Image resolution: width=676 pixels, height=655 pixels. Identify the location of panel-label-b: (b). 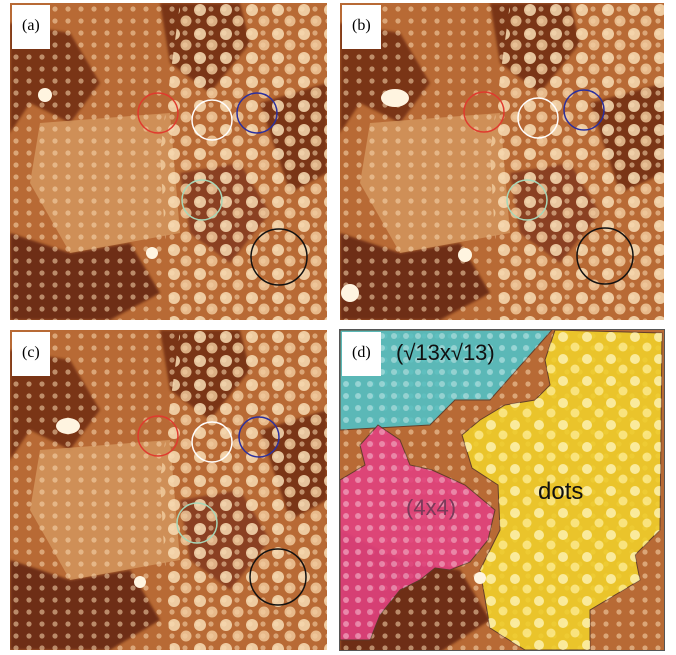
(361, 27).